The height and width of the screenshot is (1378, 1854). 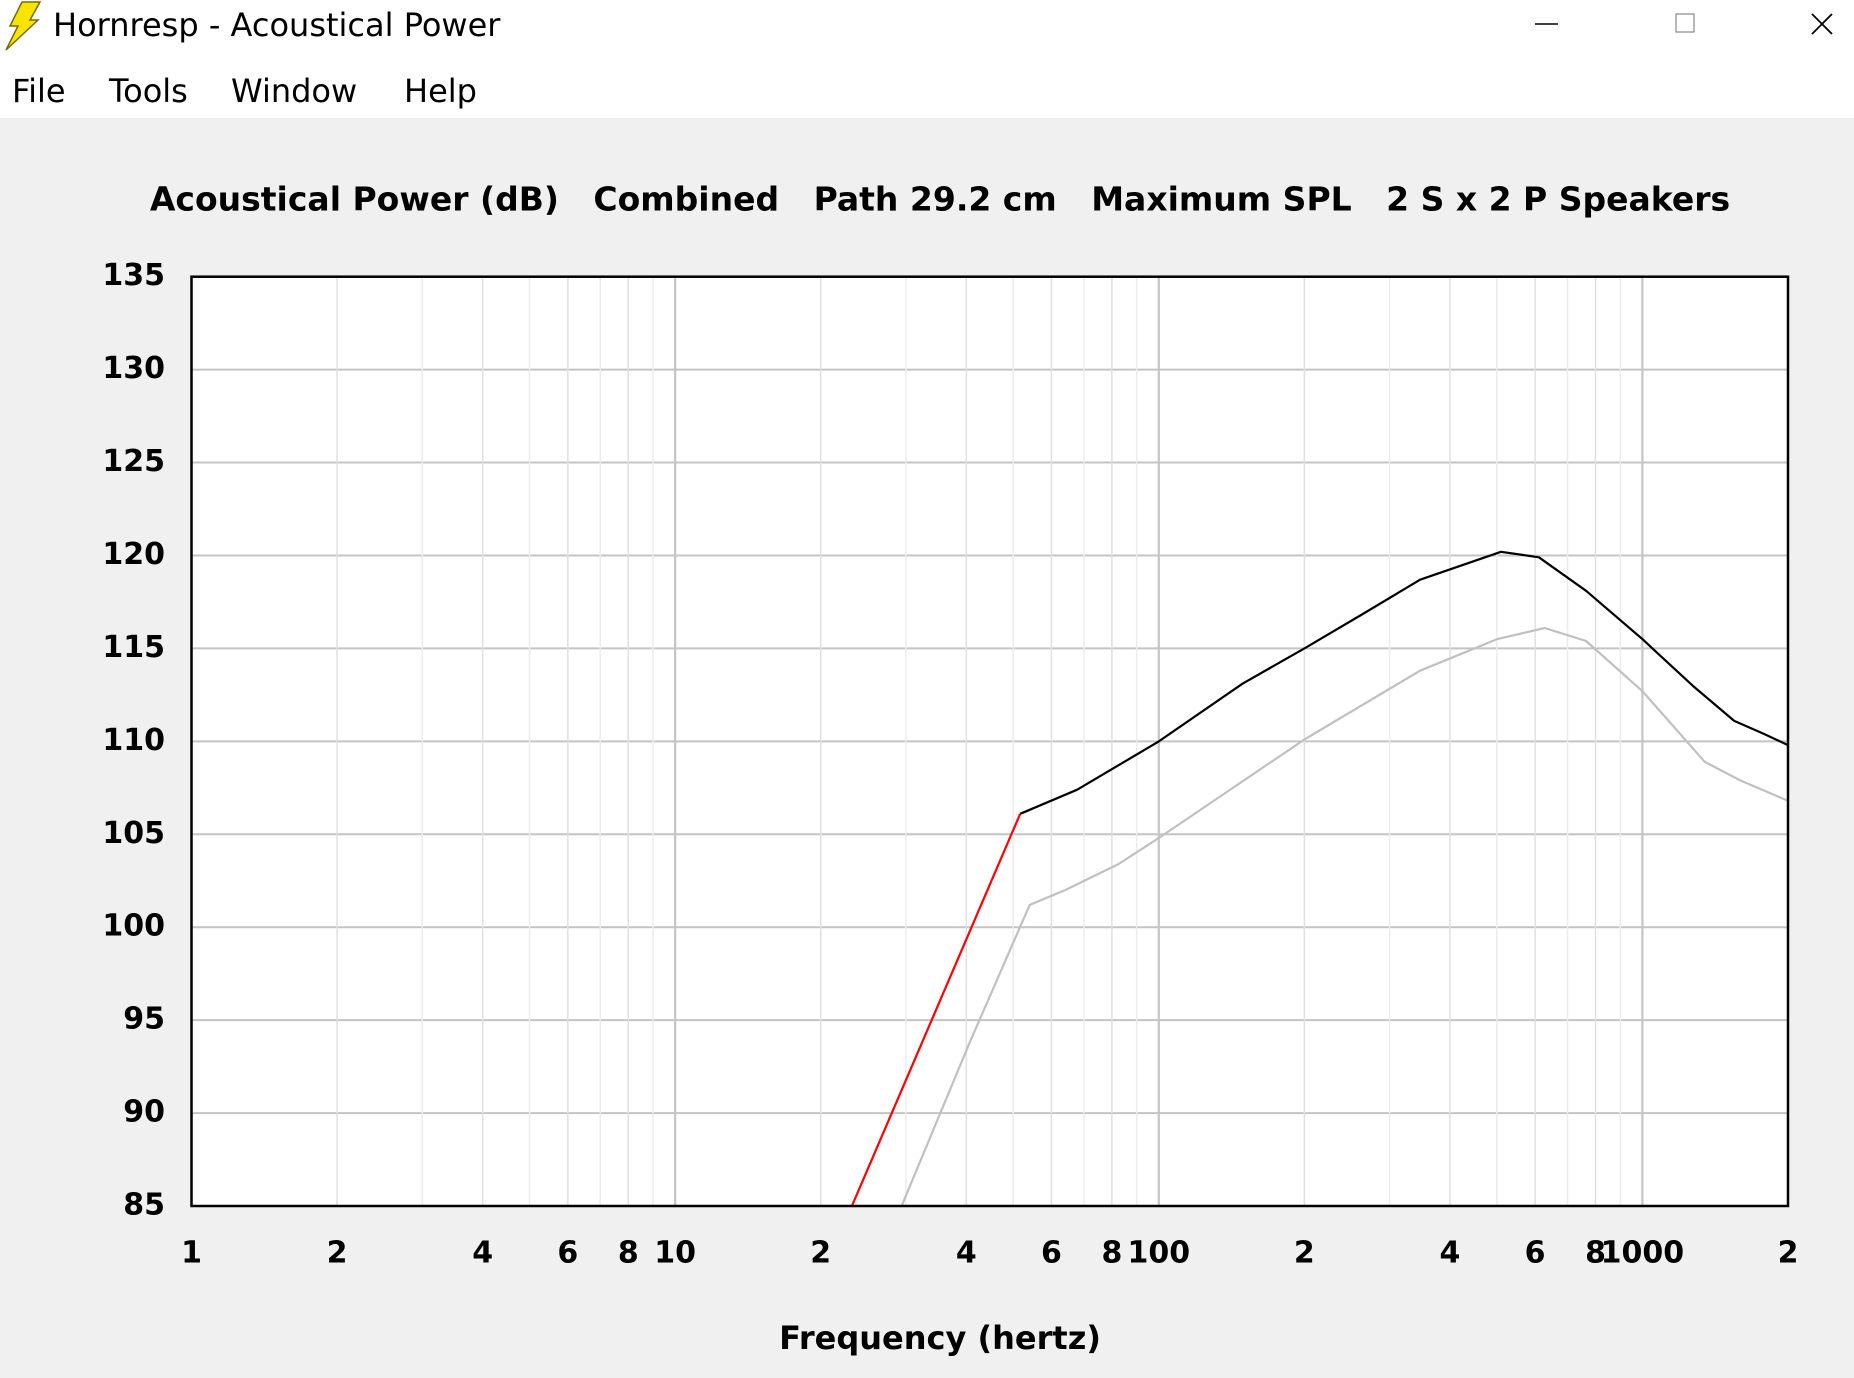 What do you see at coordinates (191, 1253) in the screenshot?
I see `x-tick-label: 1` at bounding box center [191, 1253].